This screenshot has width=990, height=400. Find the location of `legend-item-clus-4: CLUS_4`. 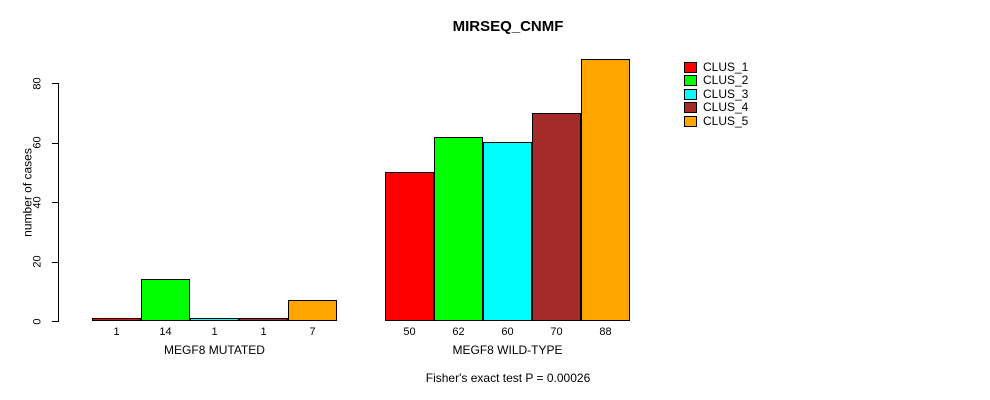

legend-item-clus-4: CLUS_4 is located at coordinates (716, 107).